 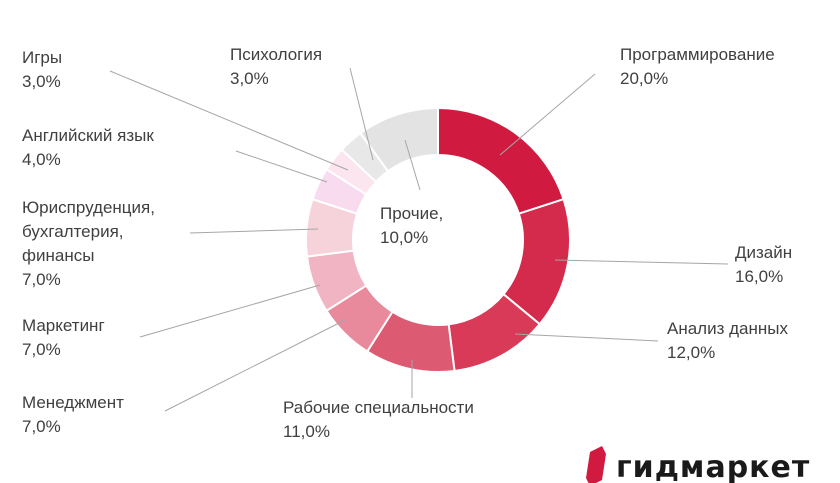 I want to click on slice-name-label: Анализ данных, so click(x=727, y=328).